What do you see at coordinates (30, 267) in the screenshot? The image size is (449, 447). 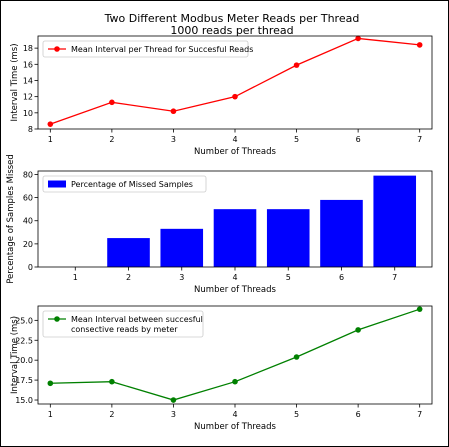 I see `y-tick-label: 0` at bounding box center [30, 267].